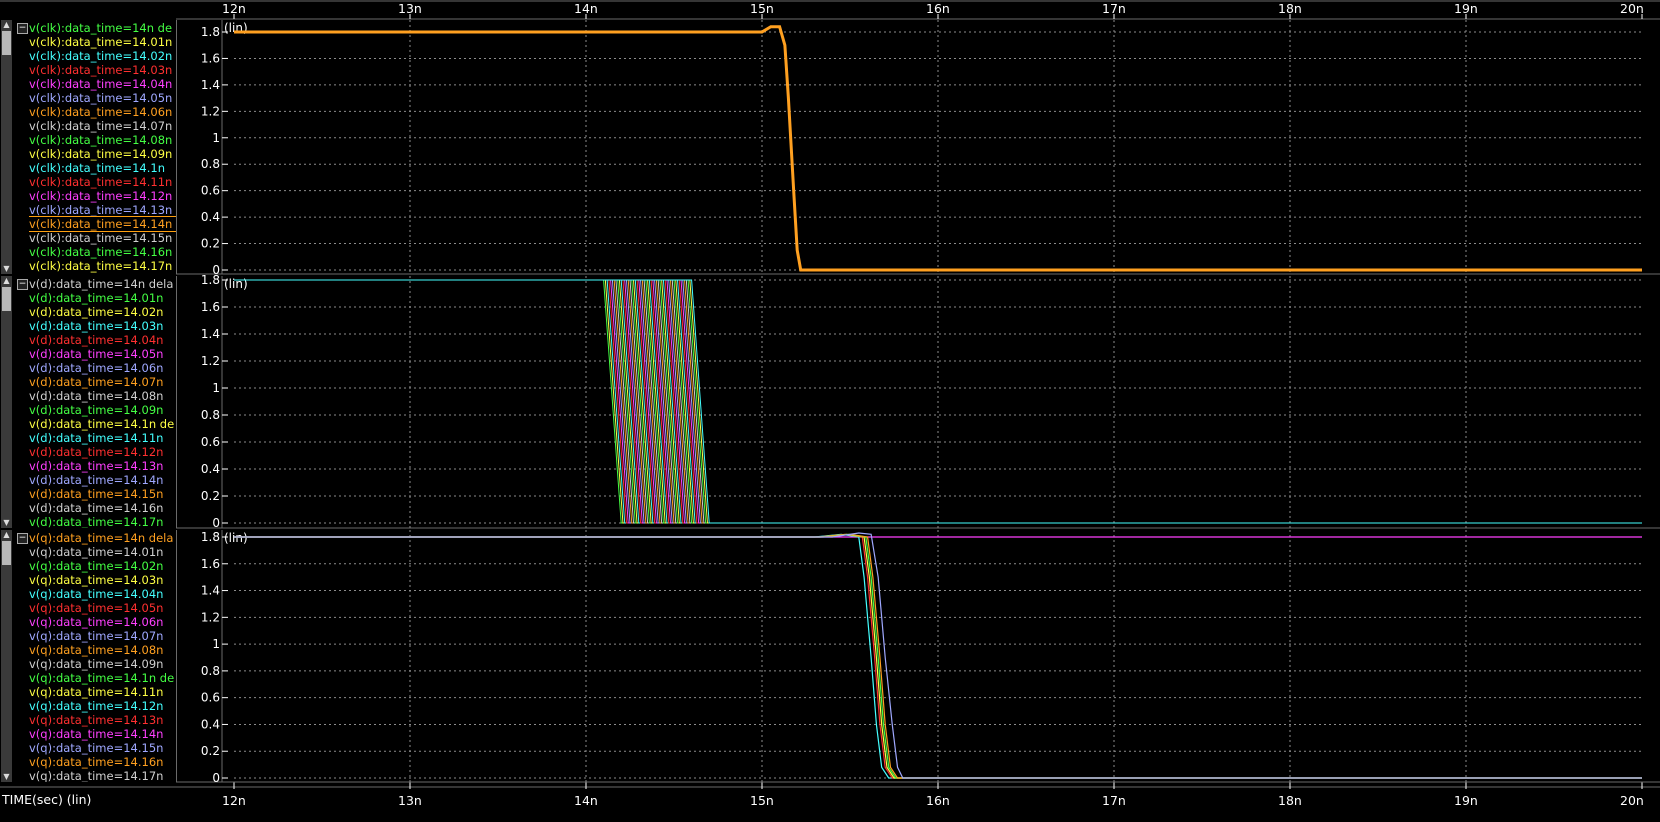 This screenshot has width=1660, height=822. What do you see at coordinates (1114, 8) in the screenshot?
I see `x-tick-label-top: 17n` at bounding box center [1114, 8].